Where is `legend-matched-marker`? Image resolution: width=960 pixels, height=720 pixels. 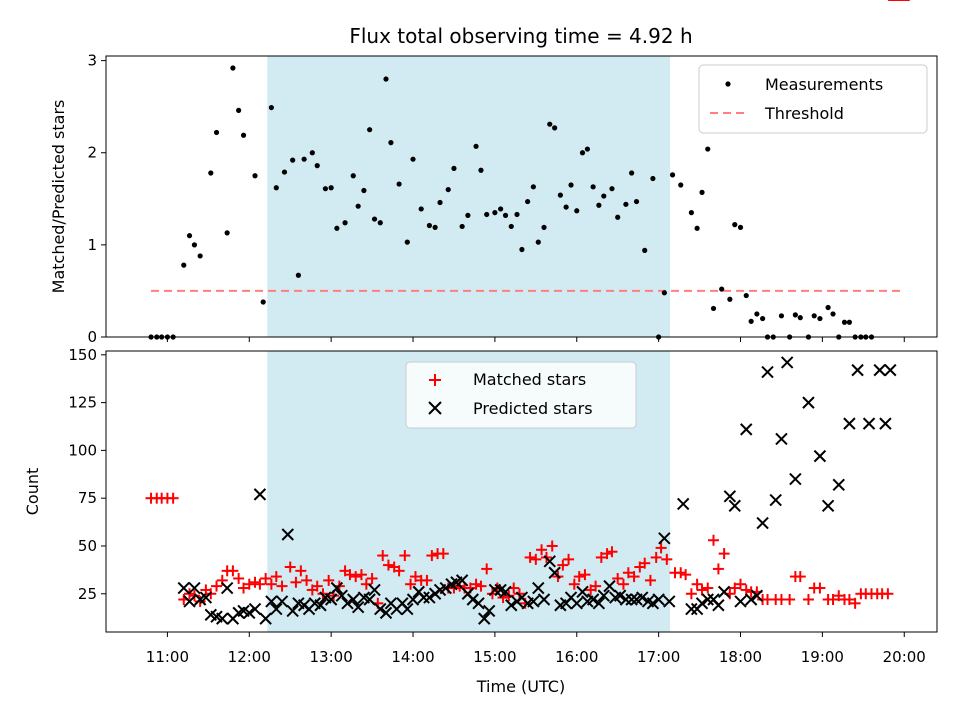 legend-matched-marker is located at coordinates (435, 380).